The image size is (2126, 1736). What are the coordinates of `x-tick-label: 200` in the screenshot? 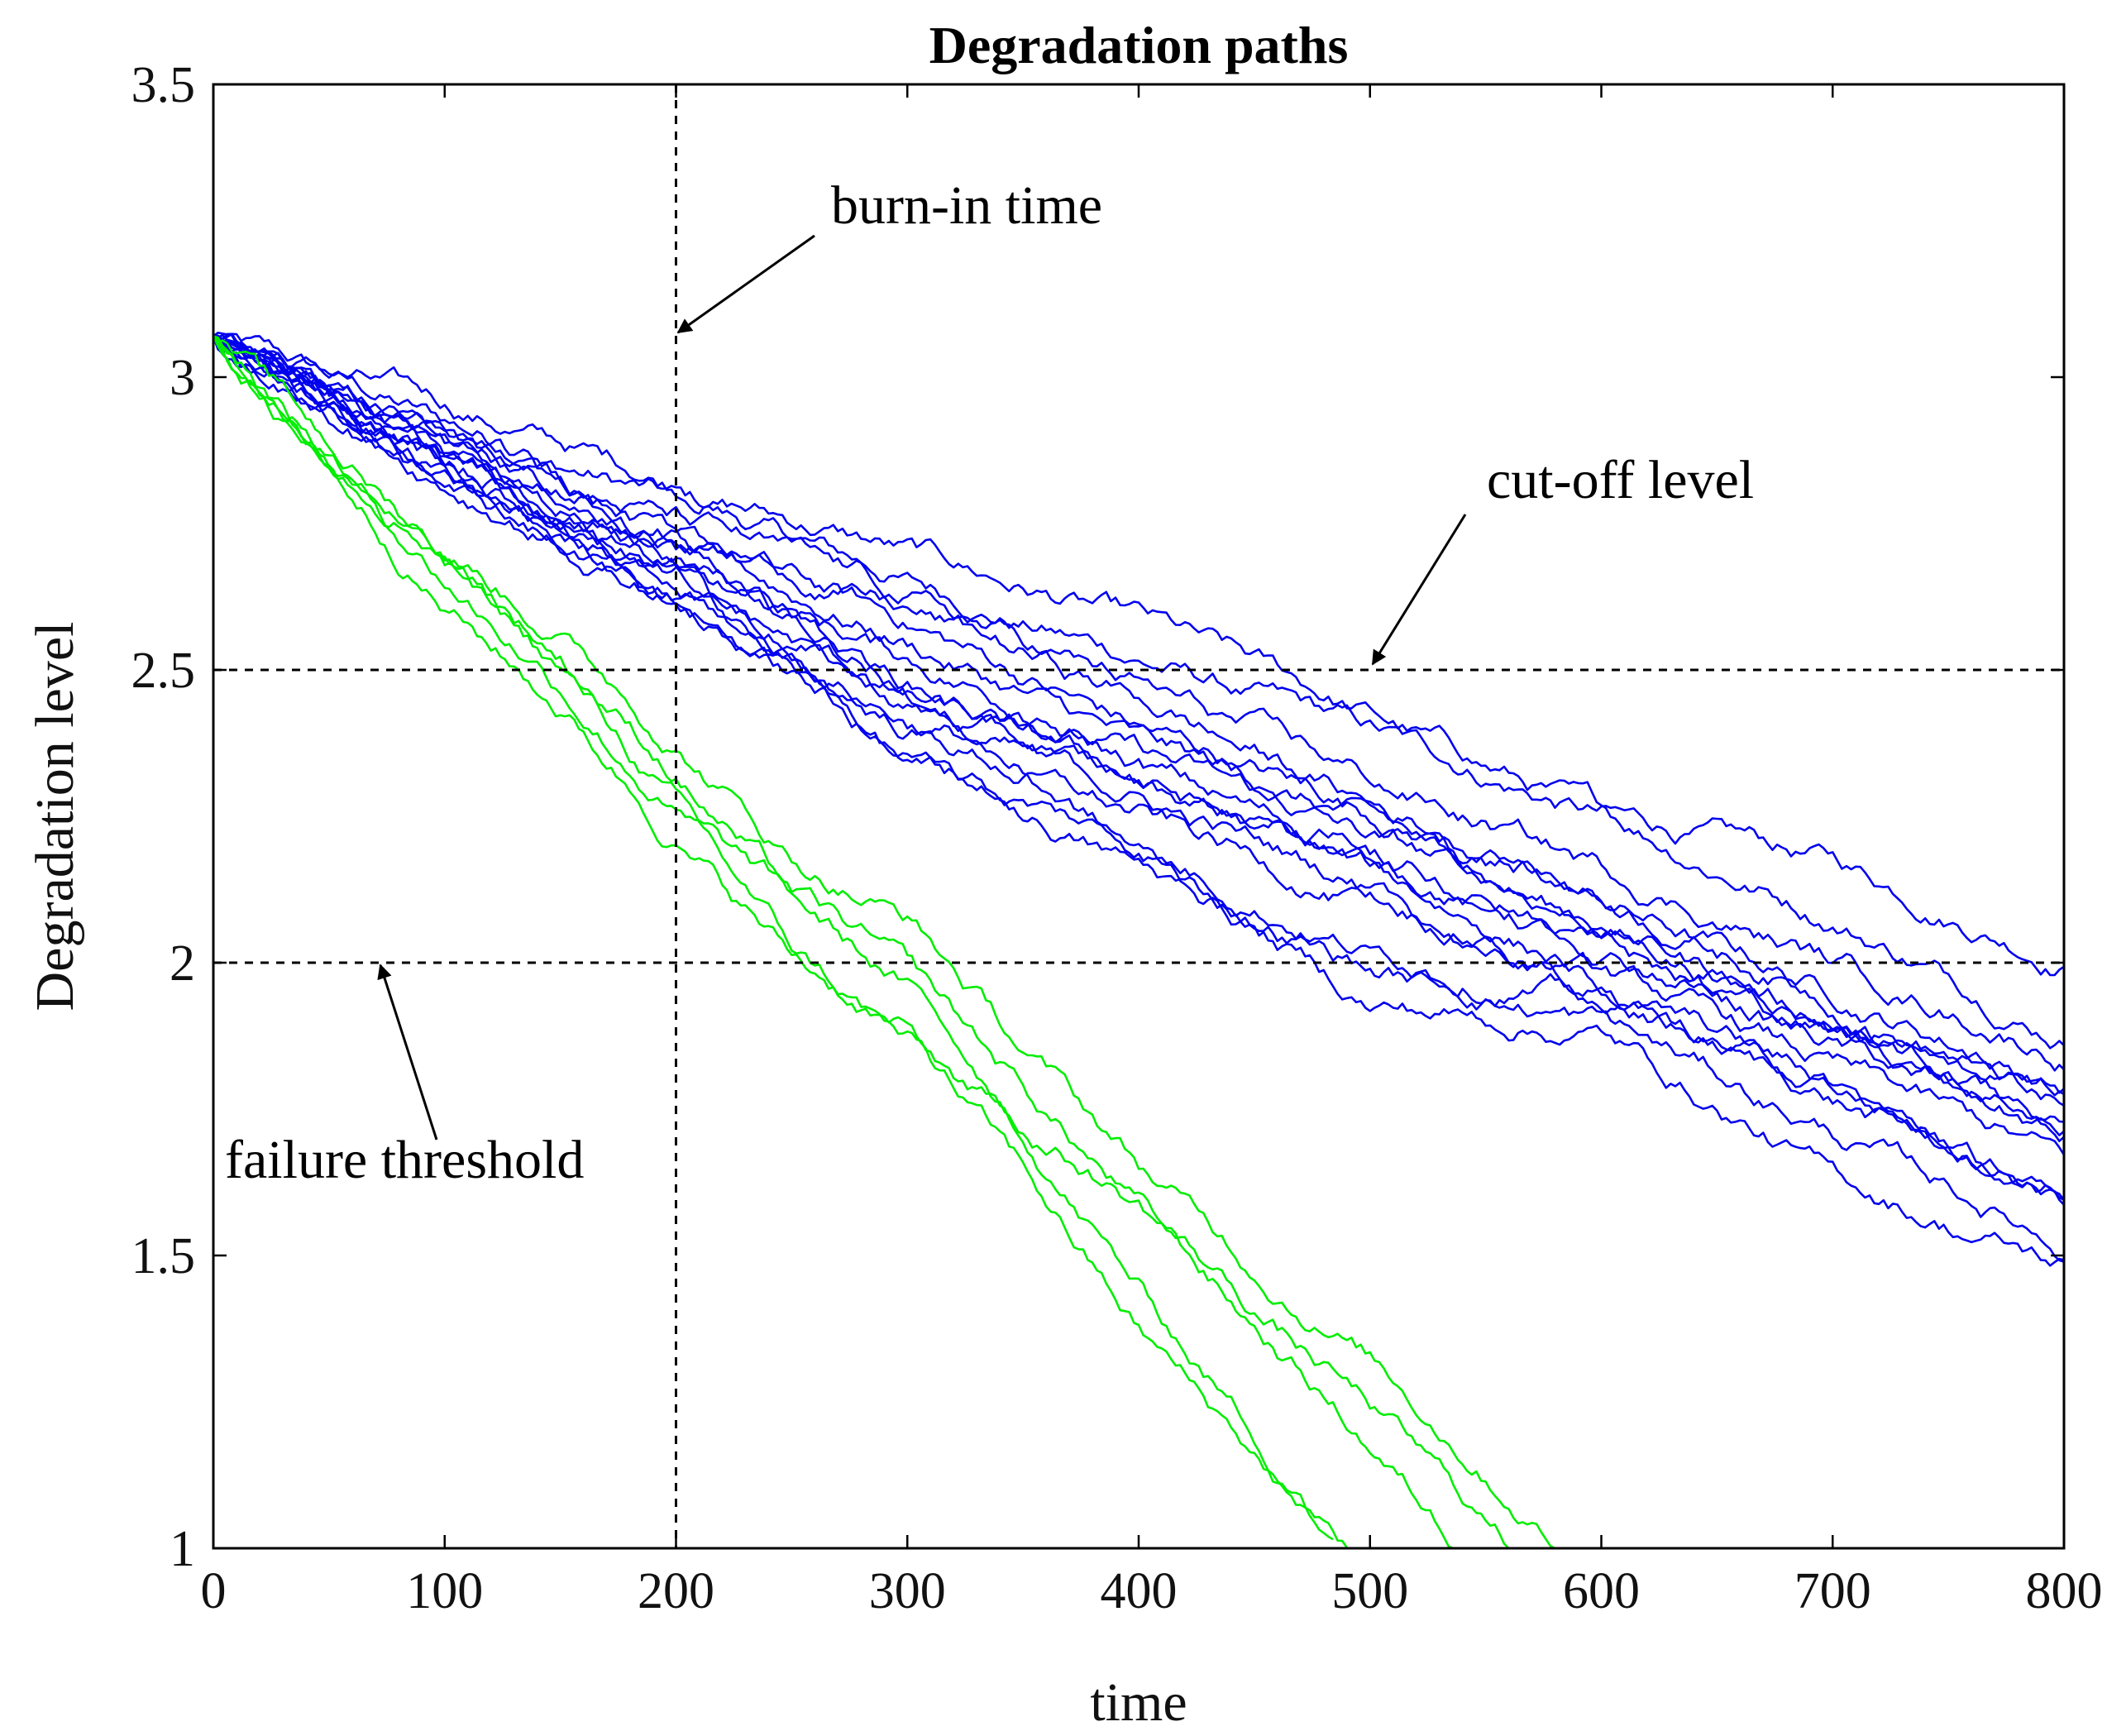 It's located at (676, 1591).